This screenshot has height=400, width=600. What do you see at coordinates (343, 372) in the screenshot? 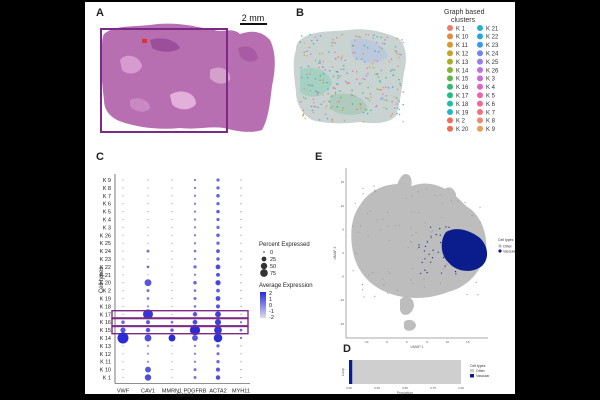
I see `bar-ylabel: Loop` at bounding box center [343, 372].